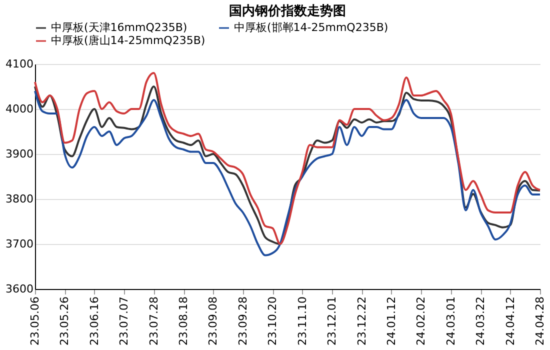  What do you see at coordinates (332, 321) in the screenshot?
I see `x-tick-label: 23.12.01` at bounding box center [332, 321].